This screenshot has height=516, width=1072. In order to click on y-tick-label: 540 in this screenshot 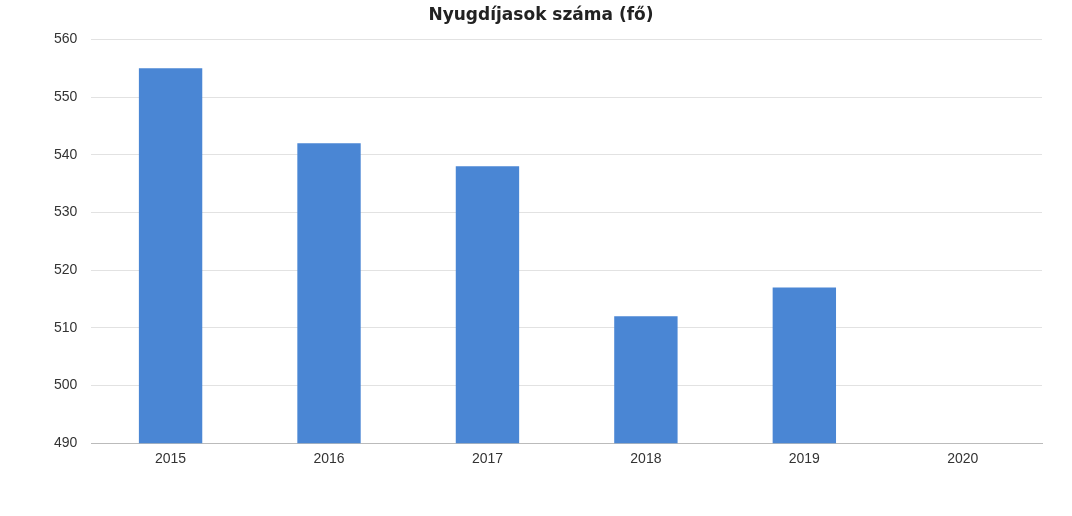, I will do `click(66, 153)`.